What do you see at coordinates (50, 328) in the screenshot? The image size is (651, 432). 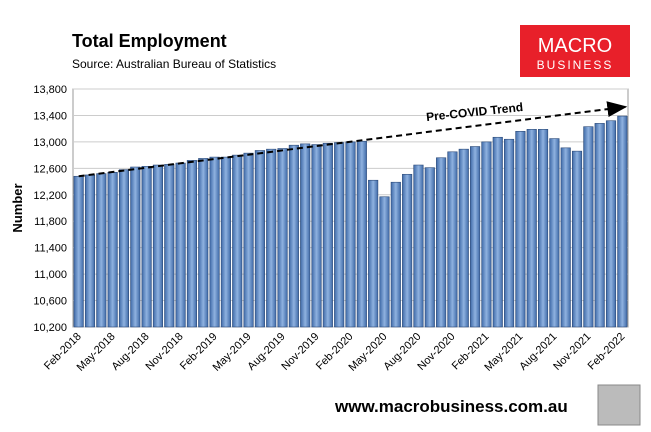 I see `y-tick-label: 10,200` at bounding box center [50, 328].